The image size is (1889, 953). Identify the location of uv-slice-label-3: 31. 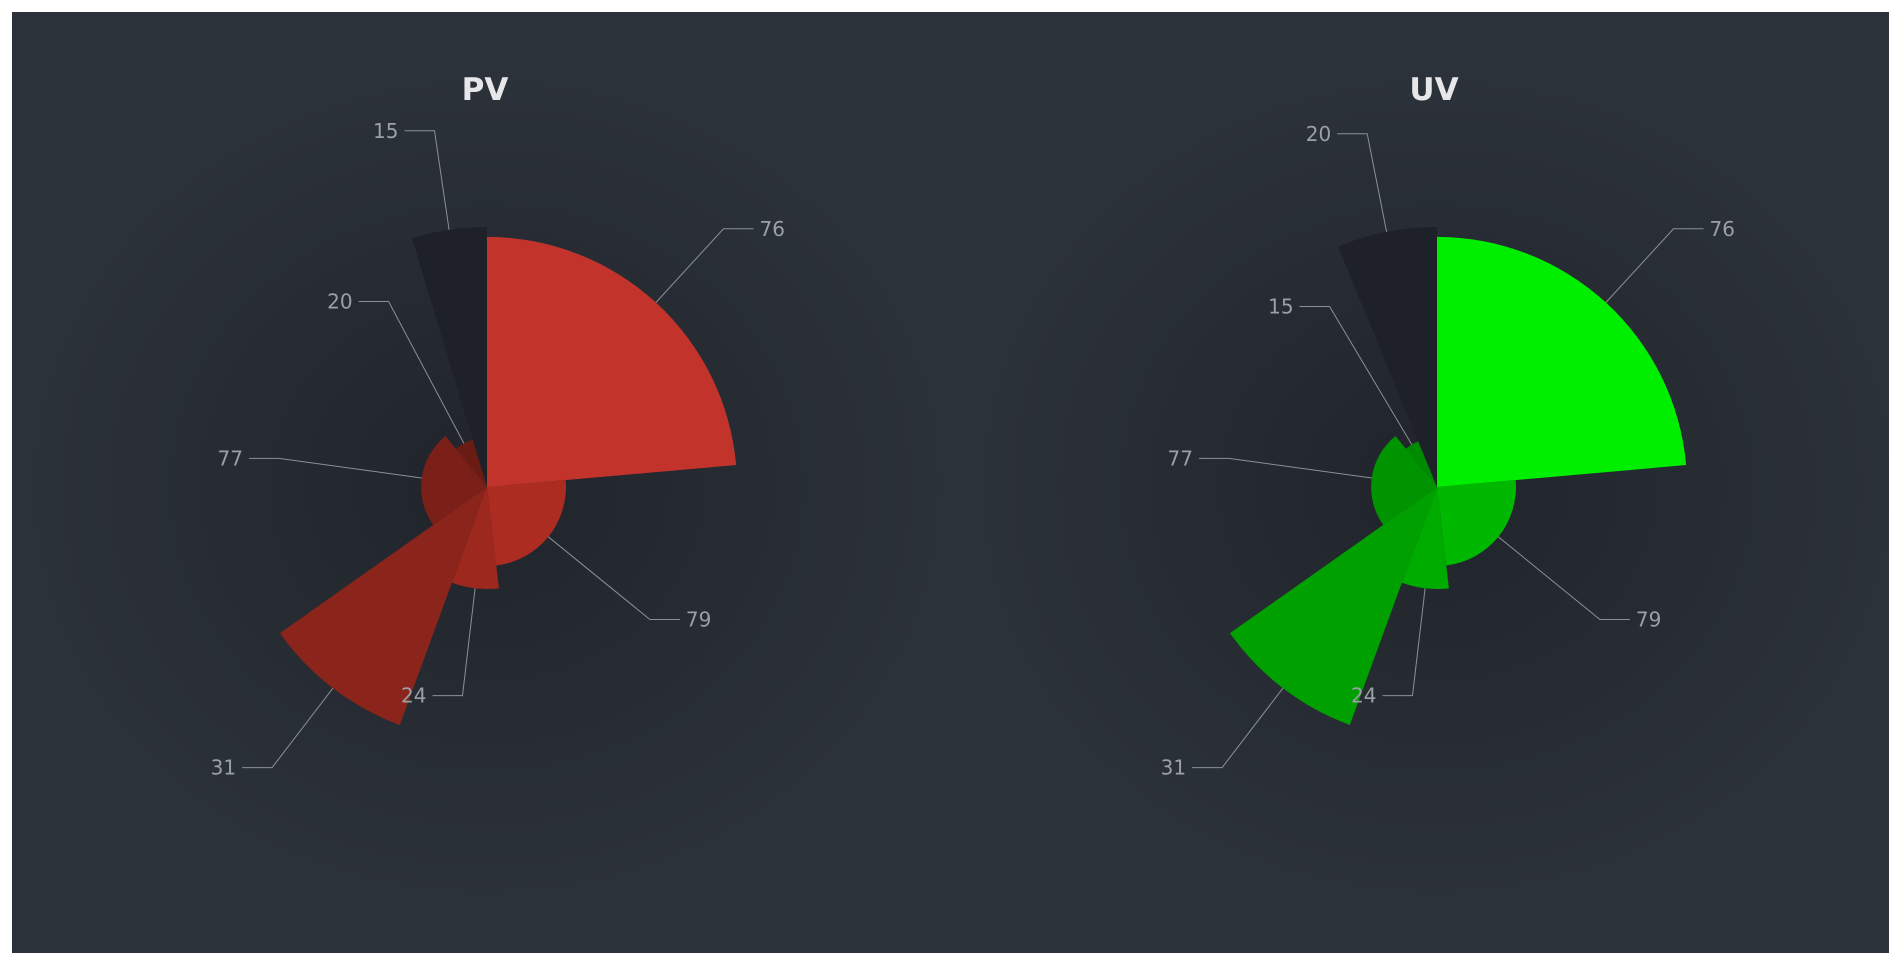
(1173, 768).